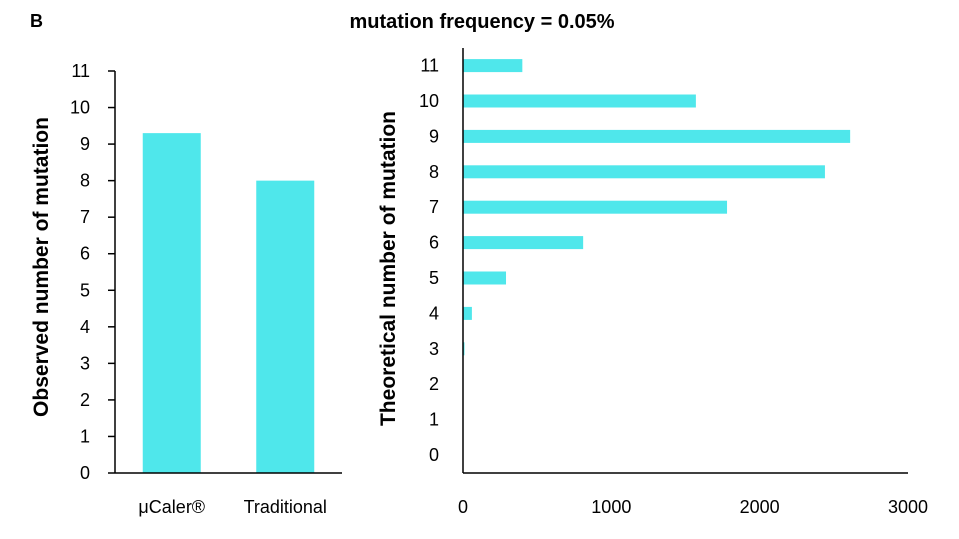 The width and height of the screenshot is (959, 539). I want to click on x-tick-label: 2000, so click(760, 507).